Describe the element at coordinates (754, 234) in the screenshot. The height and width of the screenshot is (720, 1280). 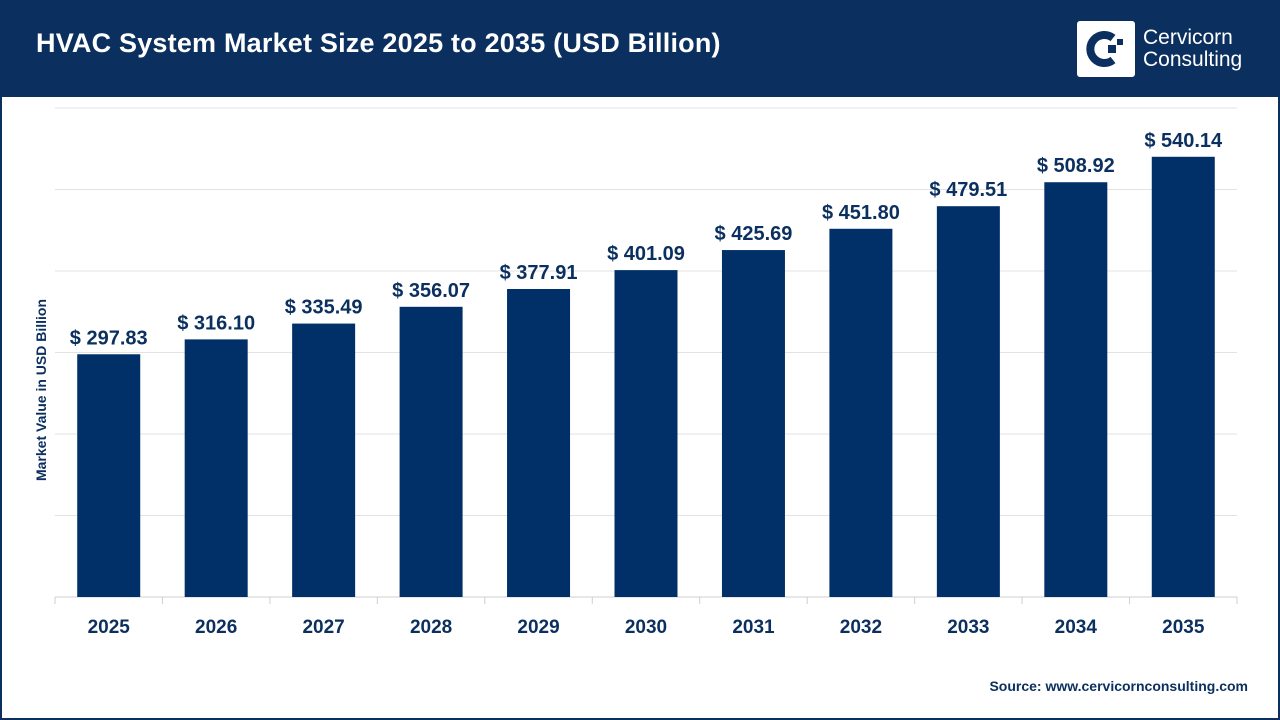
I see `data-label: $ 425.69` at that location.